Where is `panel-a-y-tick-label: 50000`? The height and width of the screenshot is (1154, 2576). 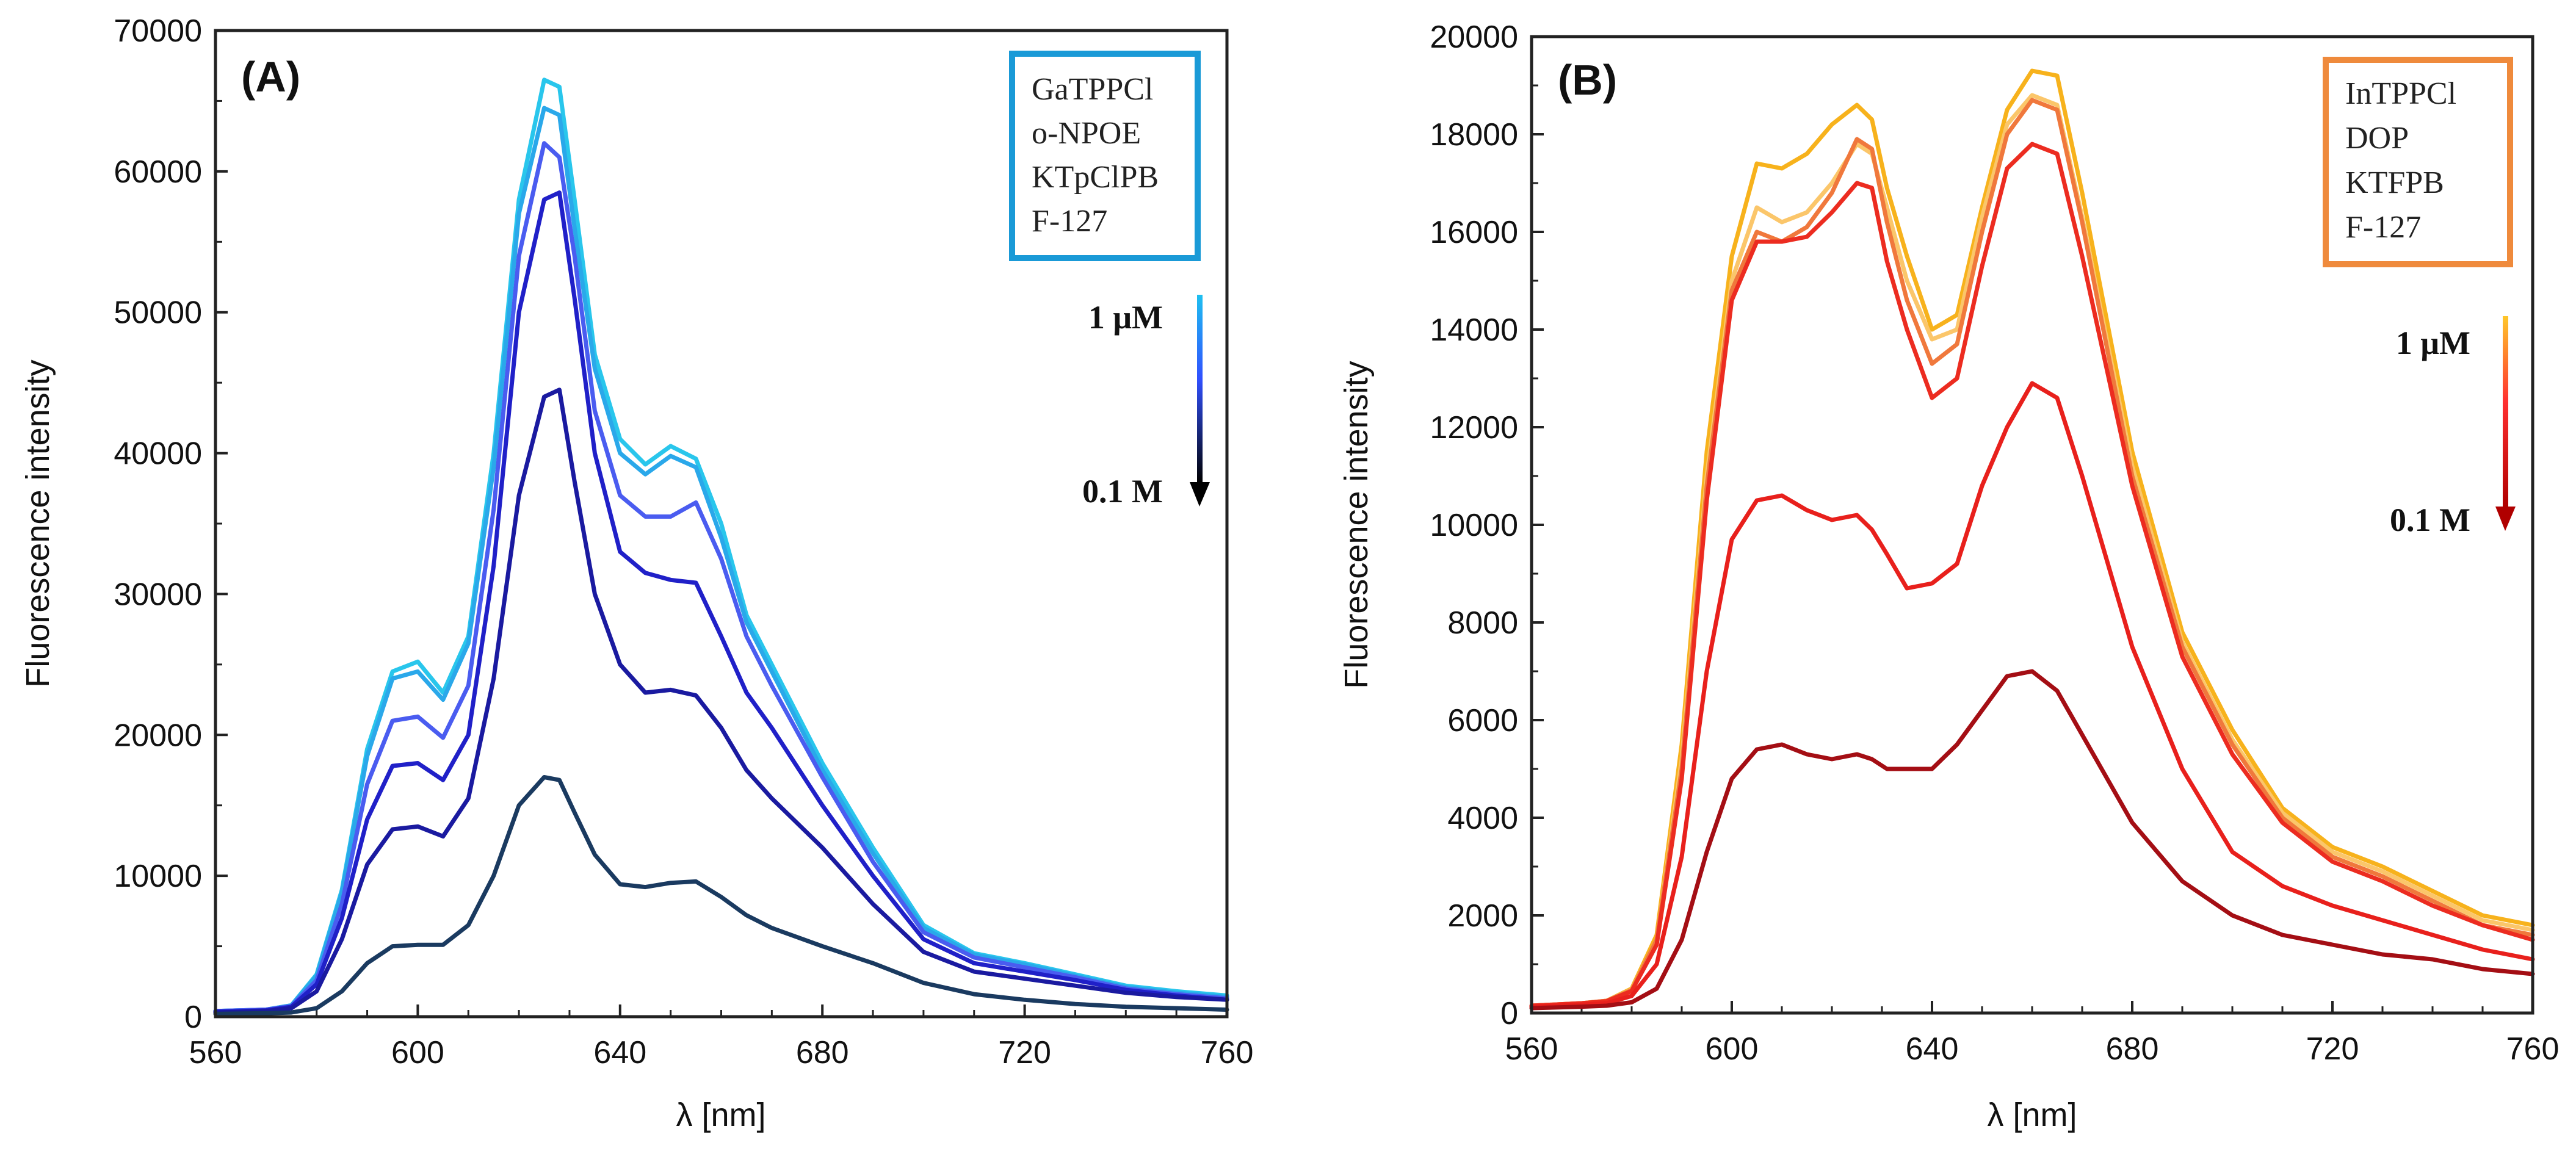
panel-a-y-tick-label: 50000 is located at coordinates (158, 313).